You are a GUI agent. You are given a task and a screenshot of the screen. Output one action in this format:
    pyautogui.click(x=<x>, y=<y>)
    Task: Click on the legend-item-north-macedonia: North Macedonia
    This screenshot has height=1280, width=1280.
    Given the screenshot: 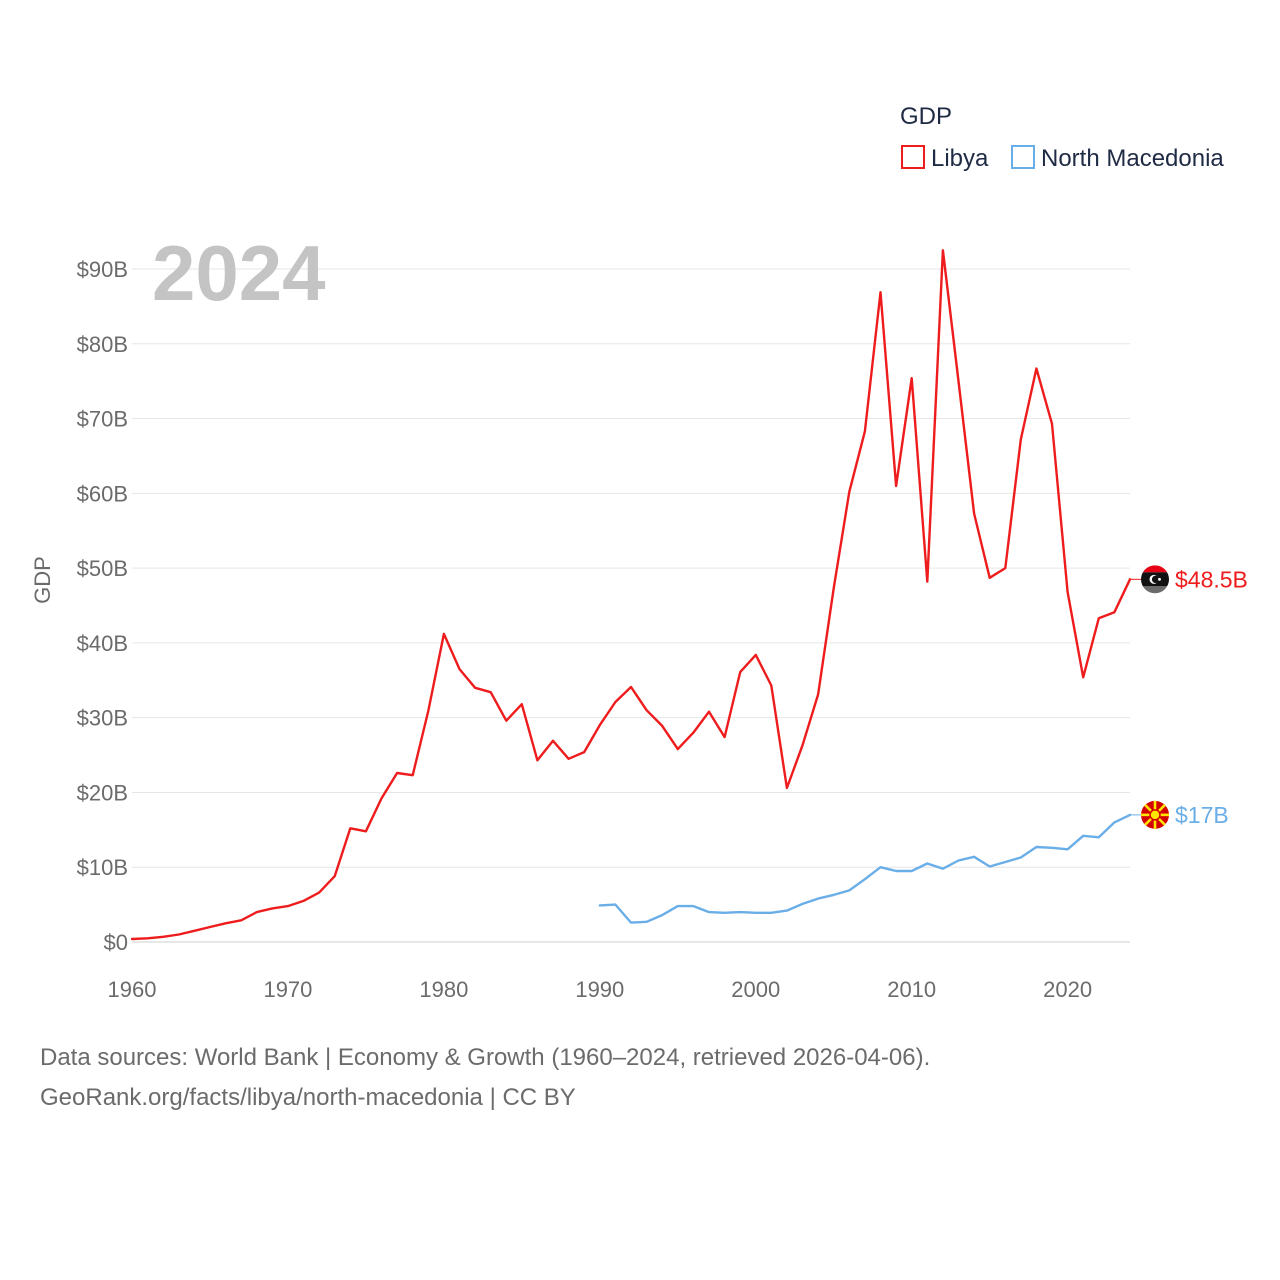 What is the action you would take?
    pyautogui.click(x=1117, y=158)
    